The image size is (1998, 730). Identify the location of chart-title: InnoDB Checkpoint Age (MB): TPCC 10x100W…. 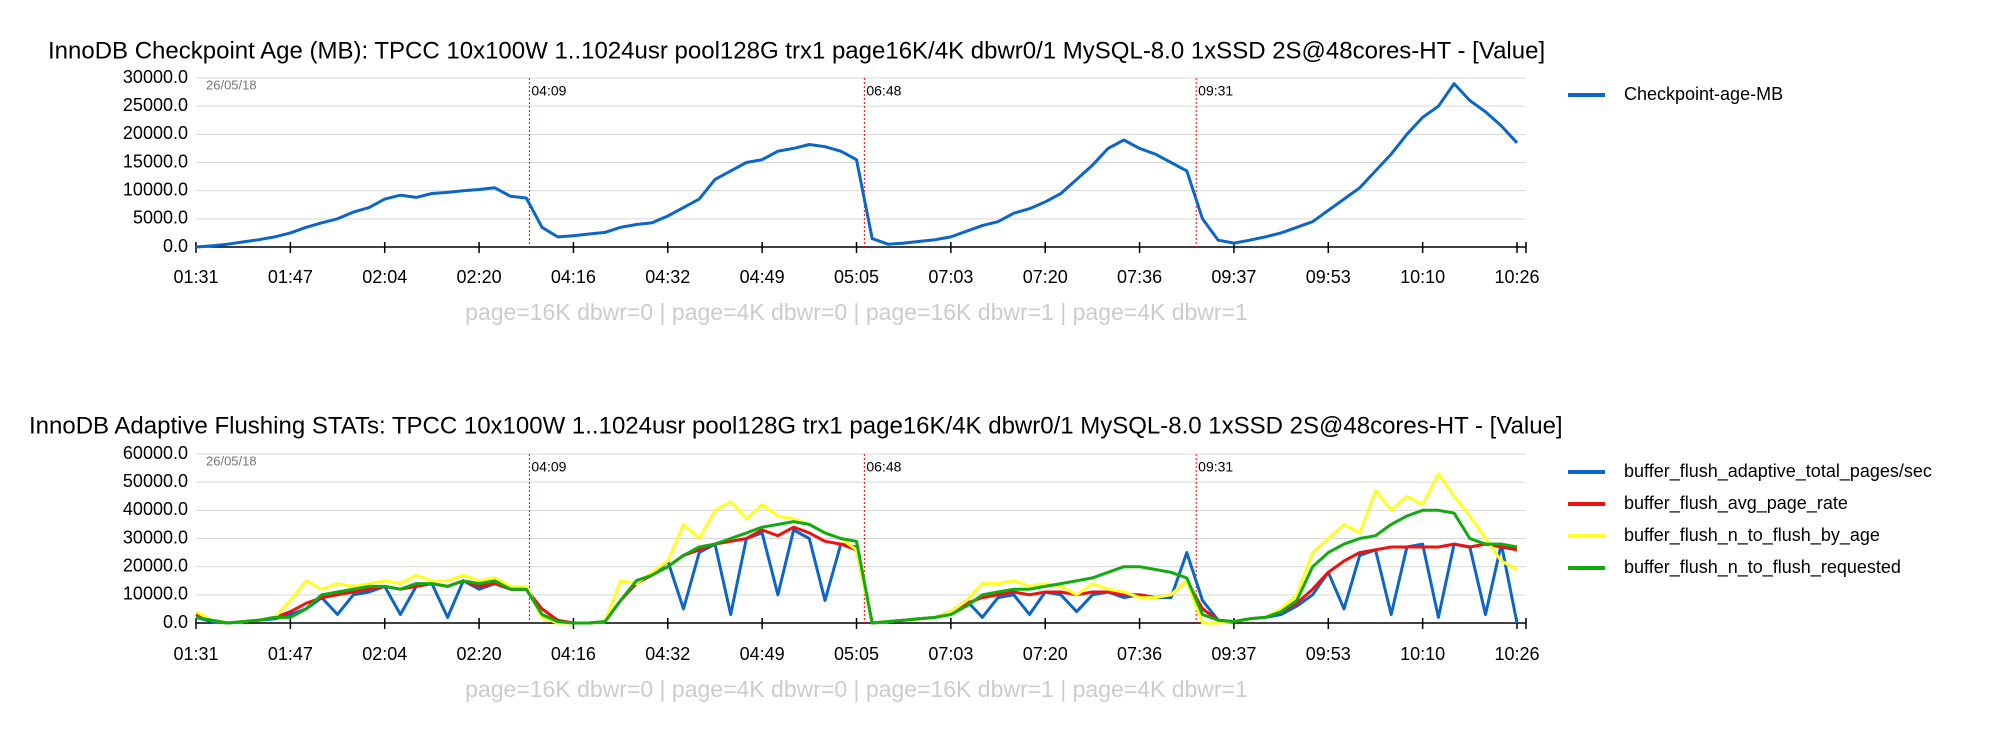
(796, 50).